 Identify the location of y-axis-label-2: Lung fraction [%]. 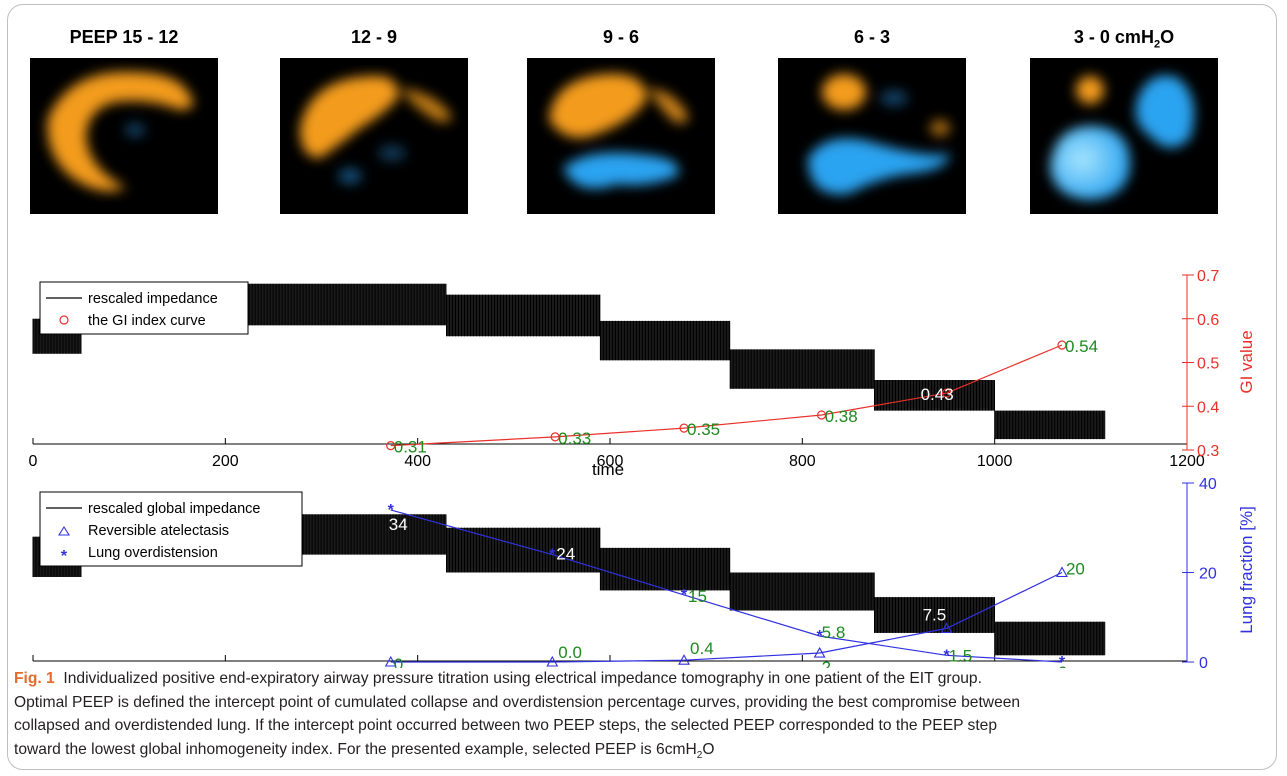
(1246, 570).